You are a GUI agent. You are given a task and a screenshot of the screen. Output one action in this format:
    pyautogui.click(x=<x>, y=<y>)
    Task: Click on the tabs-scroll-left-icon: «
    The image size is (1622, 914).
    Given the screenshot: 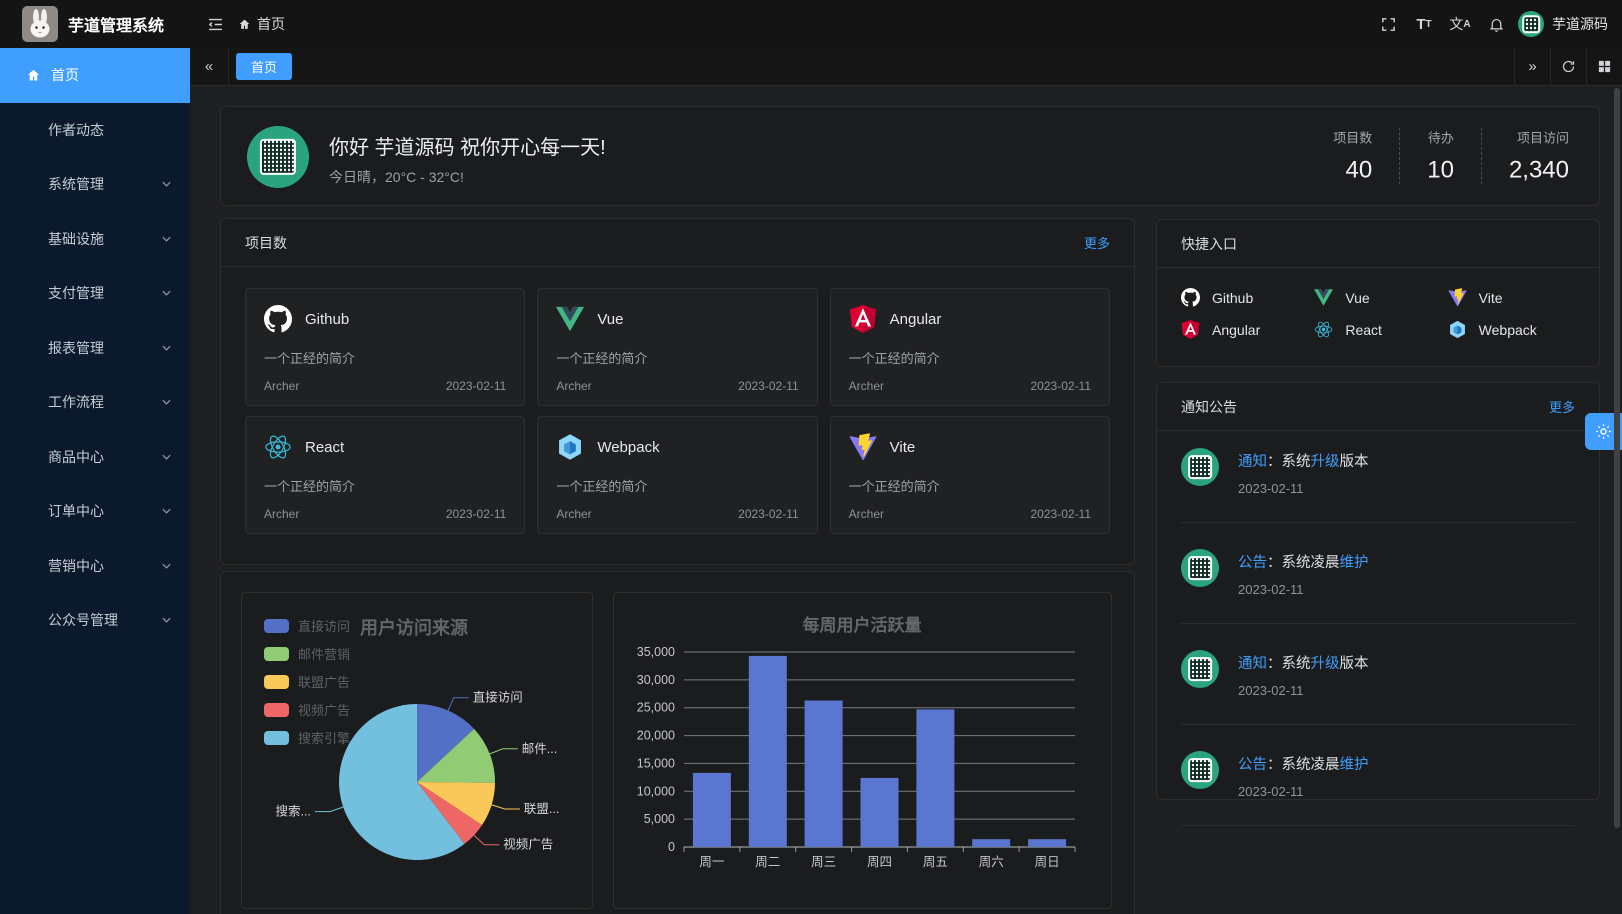 What is the action you would take?
    pyautogui.click(x=209, y=66)
    